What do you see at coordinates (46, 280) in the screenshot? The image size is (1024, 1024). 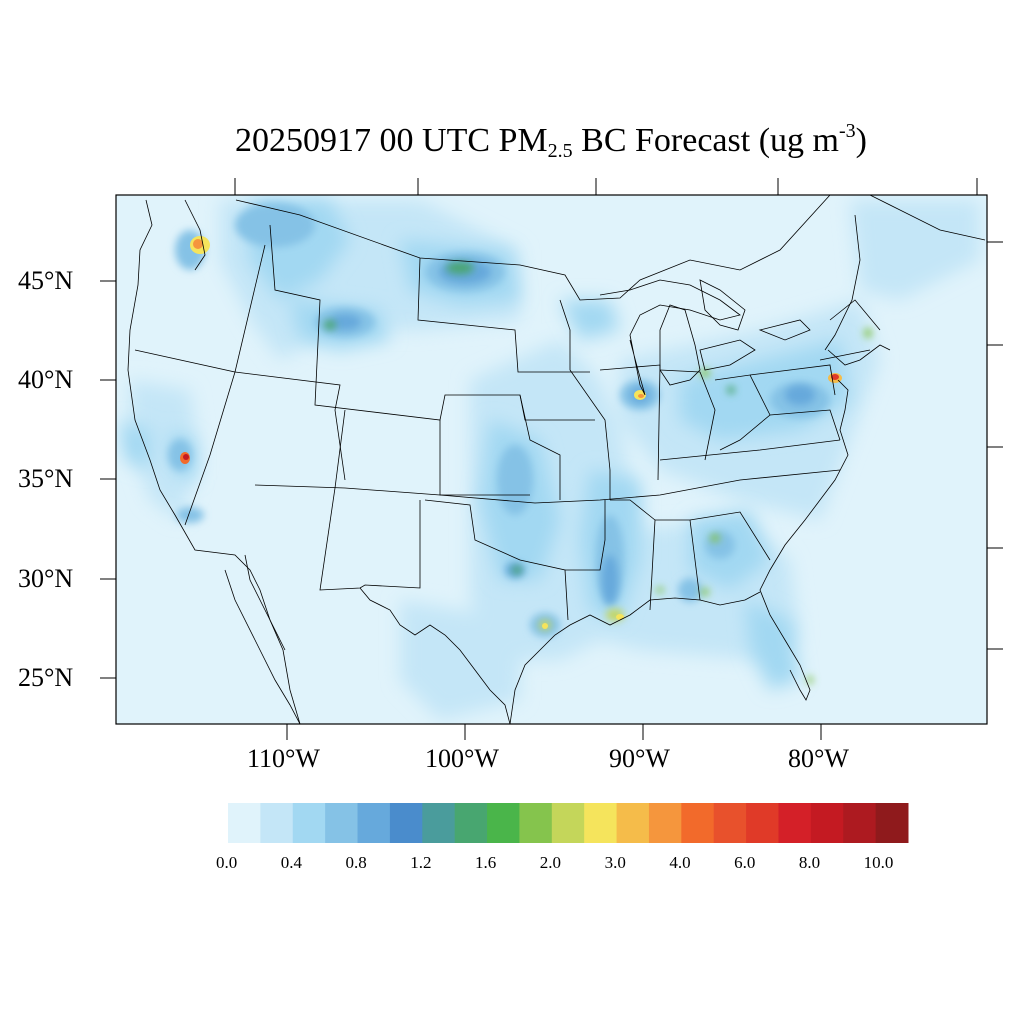 I see `lat-label-45: 45°N` at bounding box center [46, 280].